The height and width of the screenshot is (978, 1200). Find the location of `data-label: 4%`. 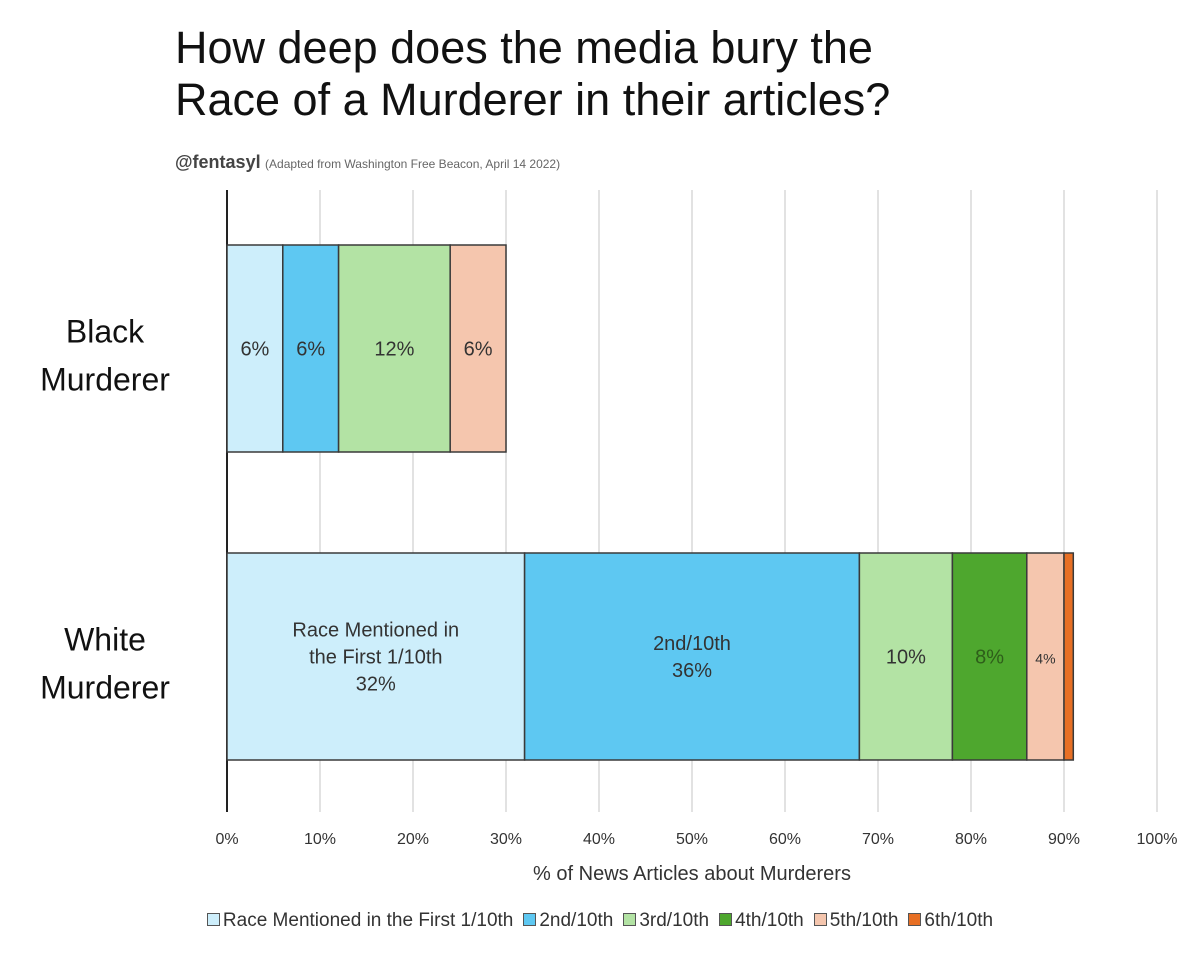

data-label: 4% is located at coordinates (1045, 659).